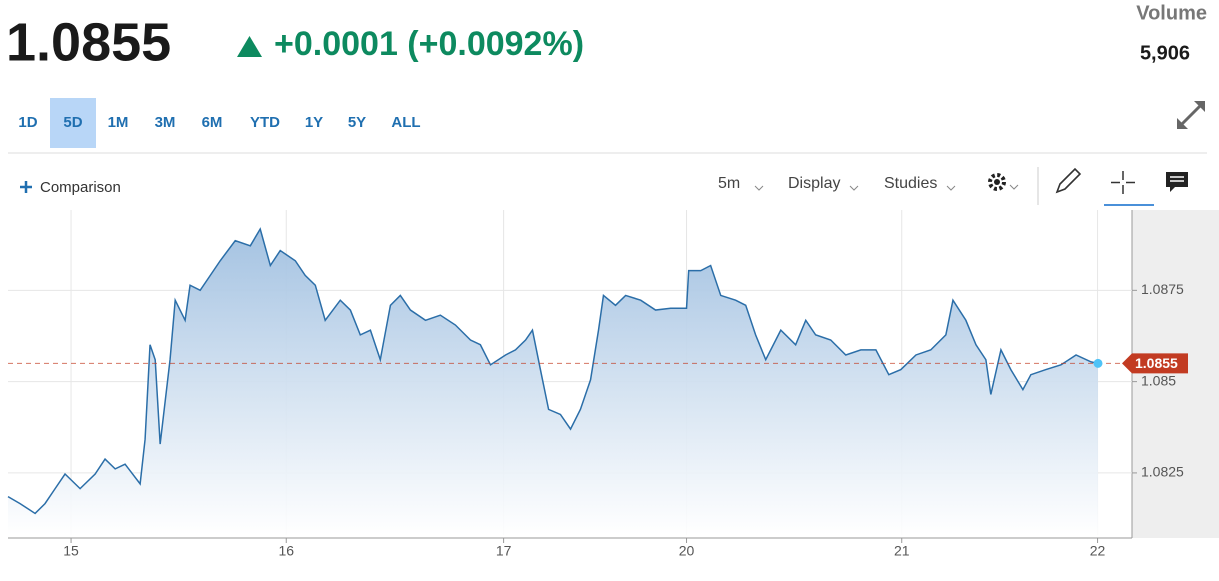 The height and width of the screenshot is (581, 1219). What do you see at coordinates (902, 551) in the screenshot?
I see `x-tick-label: 21` at bounding box center [902, 551].